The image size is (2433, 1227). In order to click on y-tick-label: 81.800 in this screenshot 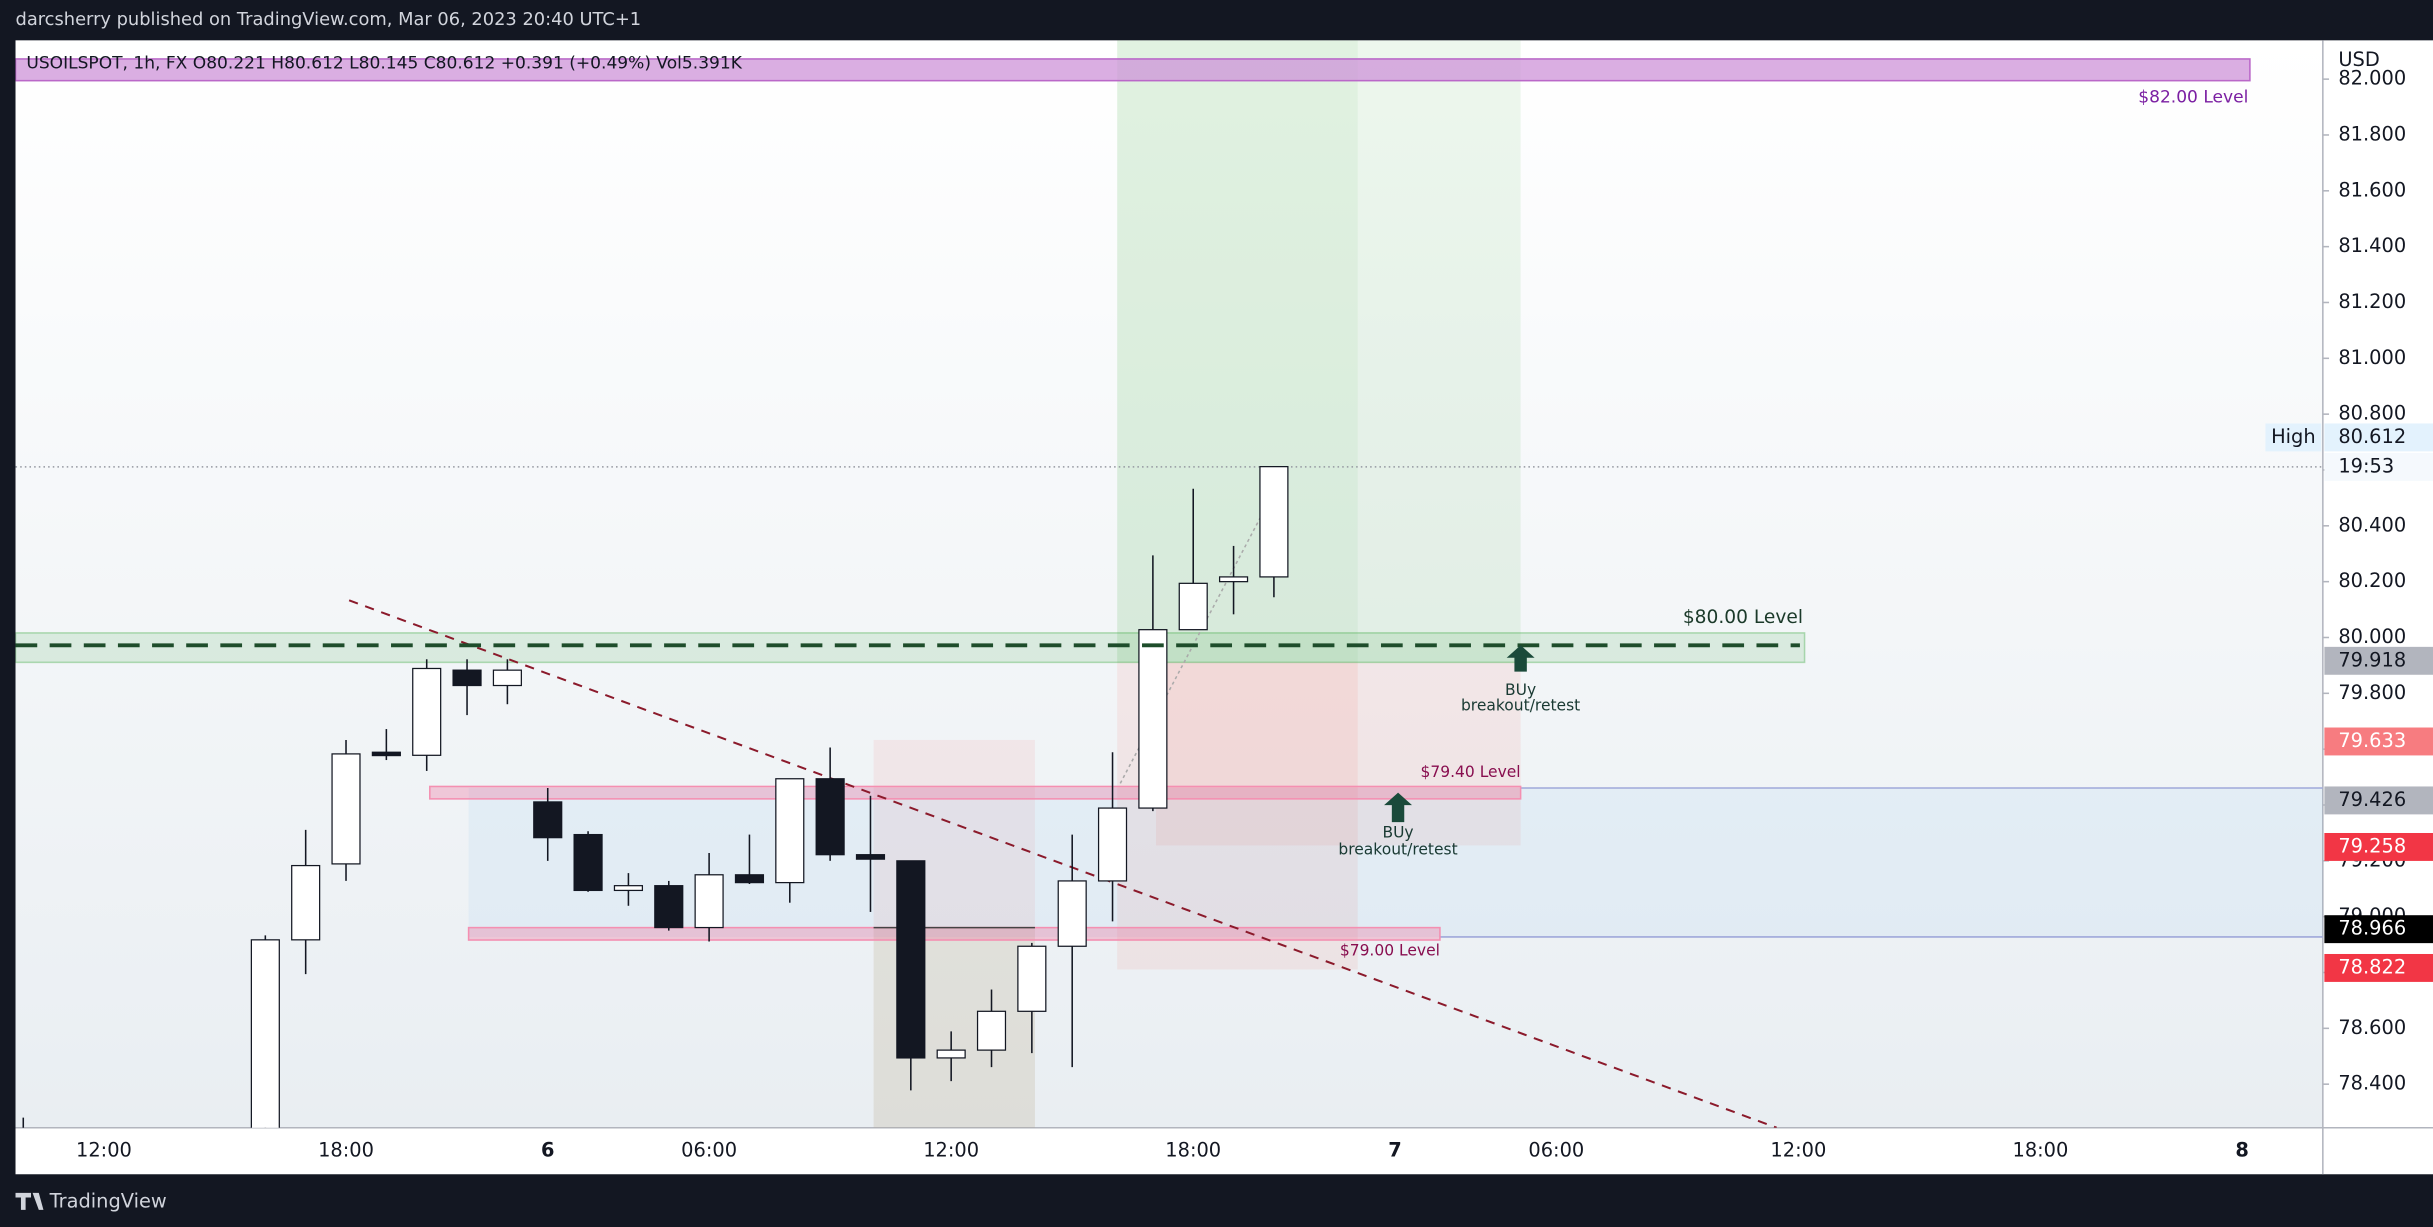, I will do `click(2372, 133)`.